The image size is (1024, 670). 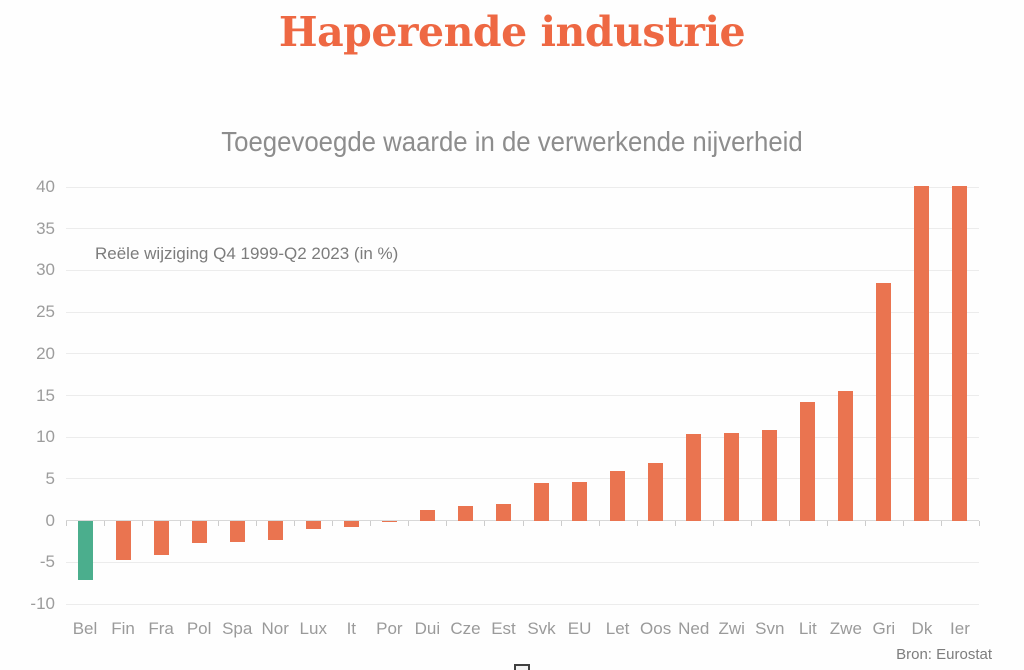 What do you see at coordinates (123, 628) in the screenshot?
I see `x-axis-label-fin: Fin` at bounding box center [123, 628].